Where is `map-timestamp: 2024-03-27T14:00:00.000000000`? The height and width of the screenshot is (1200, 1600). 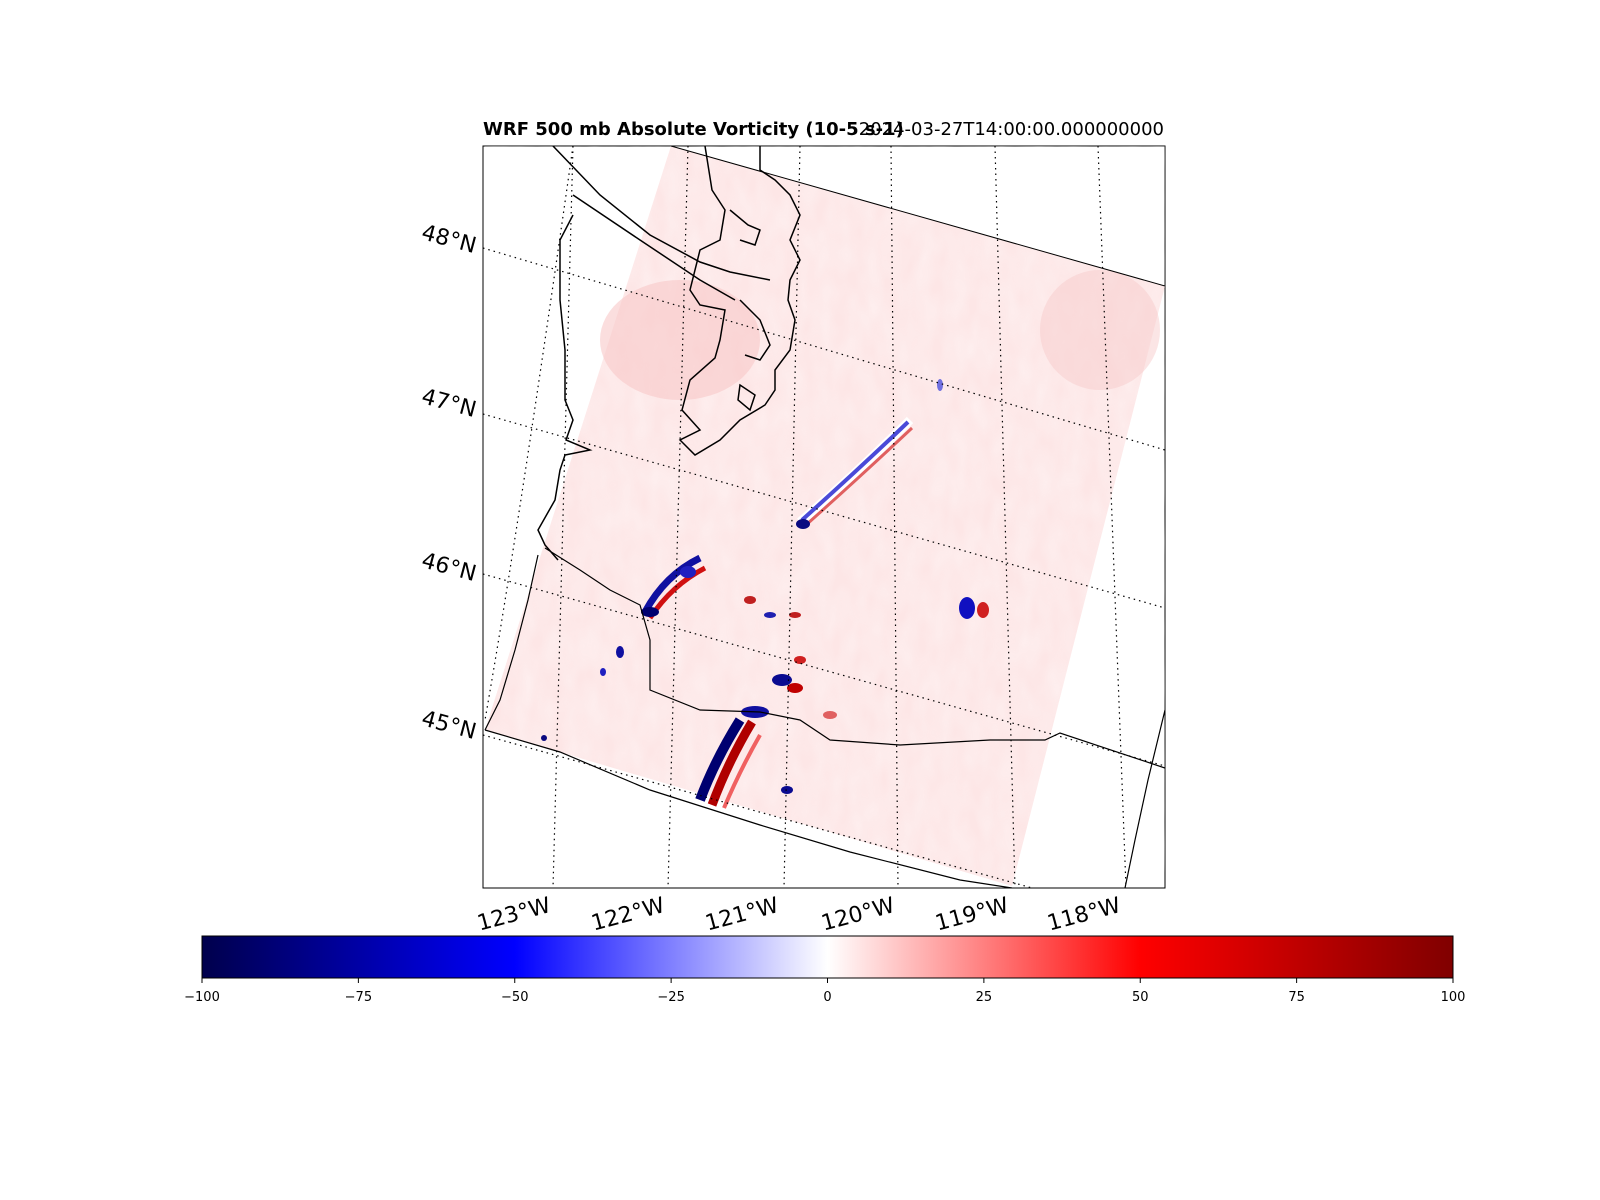
map-timestamp: 2024-03-27T14:00:00.000000000 is located at coordinates (1011, 129).